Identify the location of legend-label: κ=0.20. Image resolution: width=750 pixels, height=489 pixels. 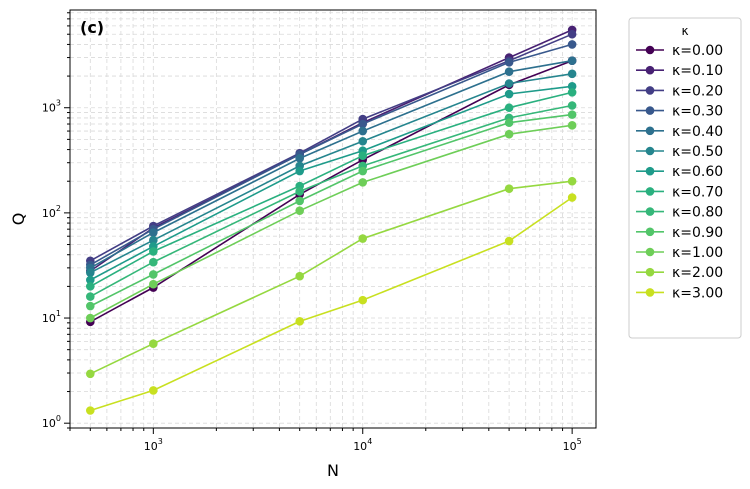
(697, 91).